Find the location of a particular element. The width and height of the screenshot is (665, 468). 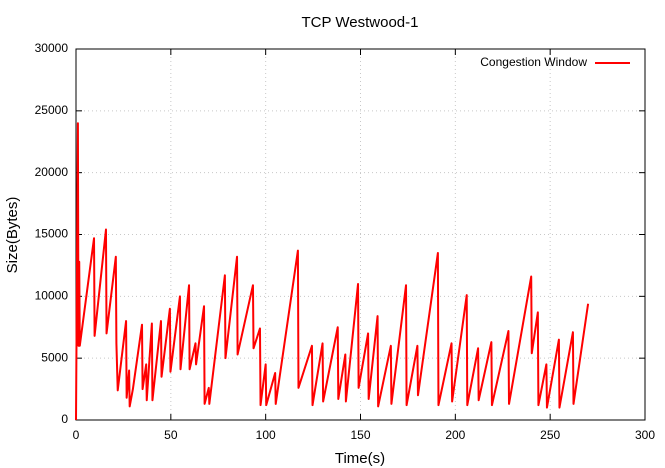

x-tick-label: 200 is located at coordinates (455, 435).